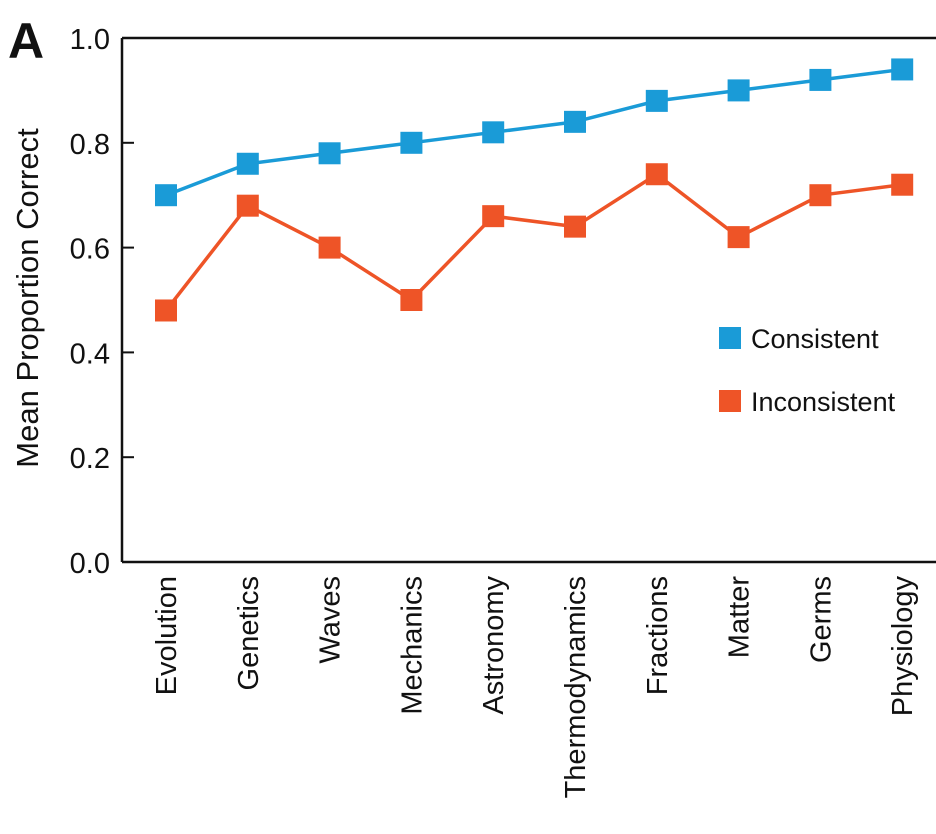  I want to click on series-line-consistent, so click(534, 132).